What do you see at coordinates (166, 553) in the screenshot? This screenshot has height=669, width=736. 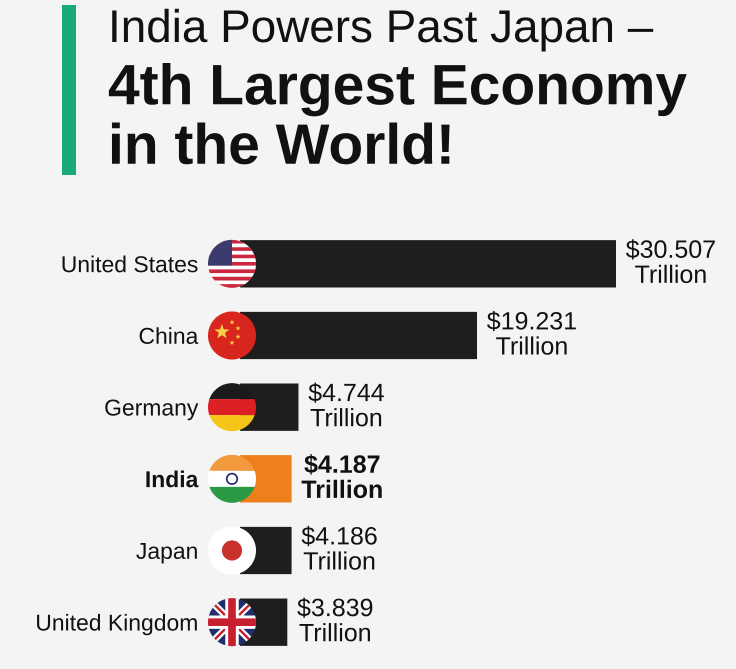 I see `y-tick-label: Japan` at bounding box center [166, 553].